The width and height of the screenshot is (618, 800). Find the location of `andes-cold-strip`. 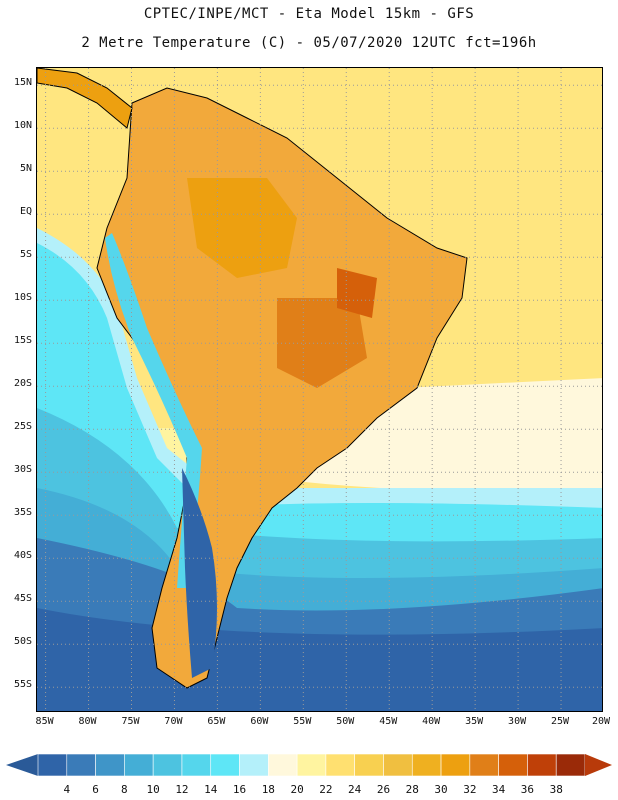

andes-cold-strip is located at coordinates (153, 410).